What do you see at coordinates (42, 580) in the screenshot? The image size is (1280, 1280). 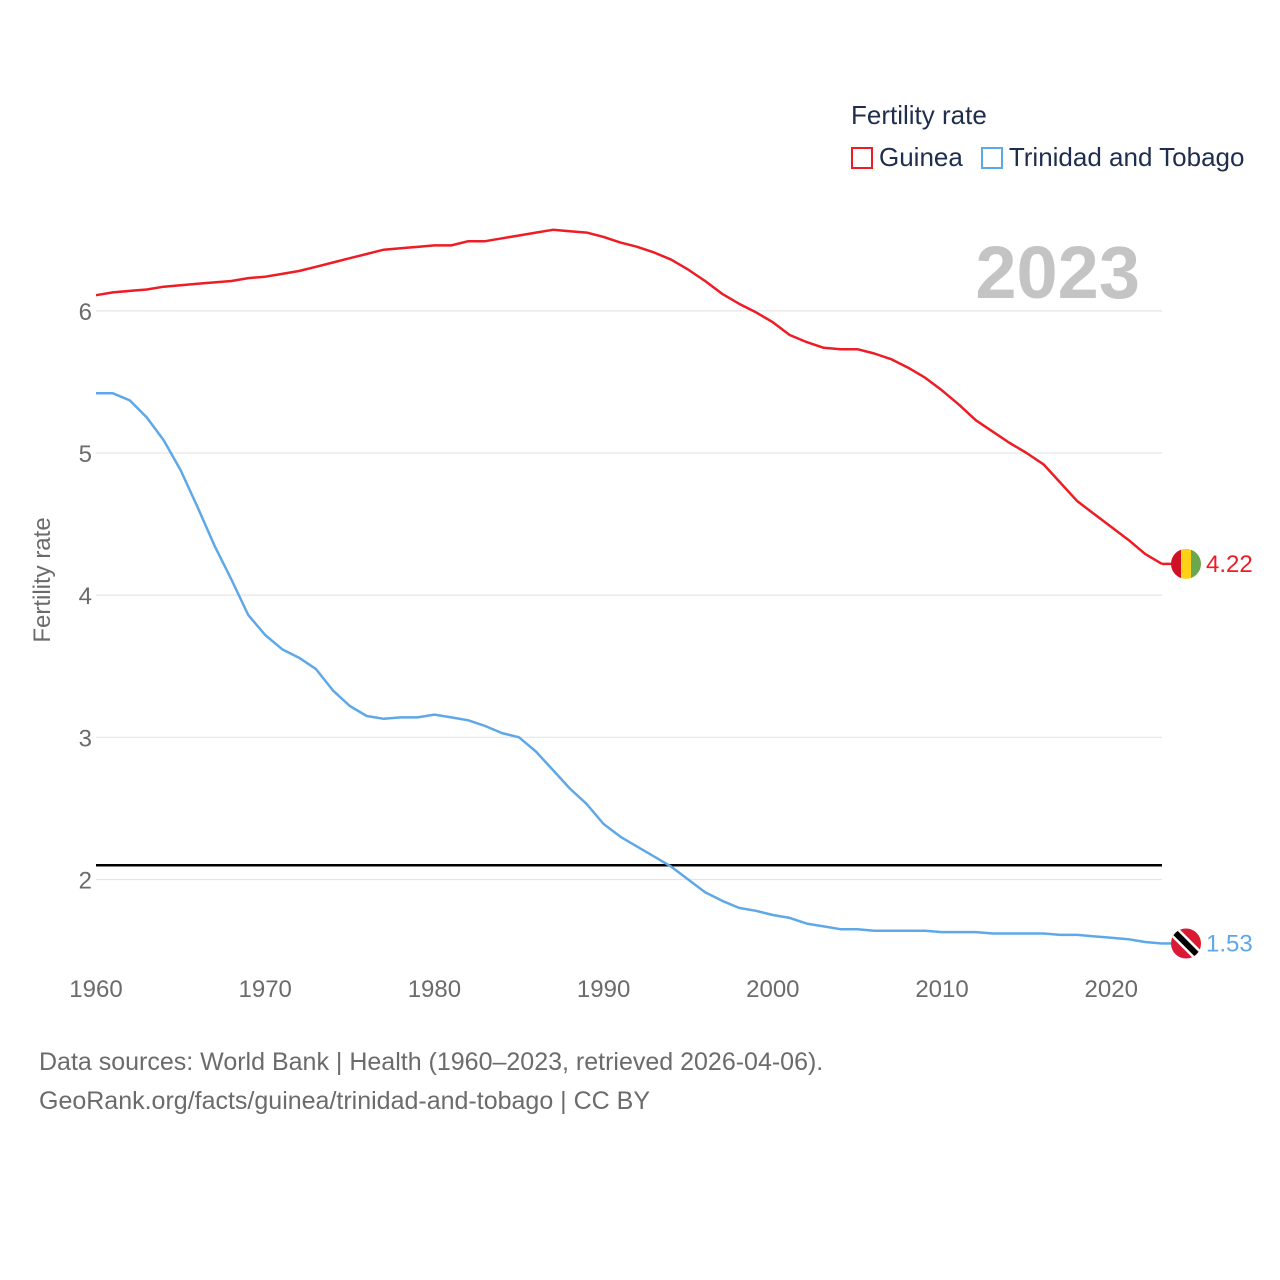 I see `y-axis-label: Fertility rate` at bounding box center [42, 580].